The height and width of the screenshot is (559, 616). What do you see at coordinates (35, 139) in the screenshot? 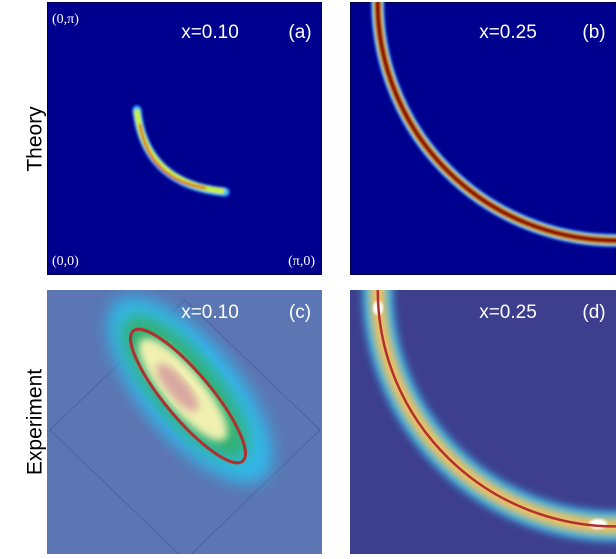
I see `row-label: Theory` at bounding box center [35, 139].